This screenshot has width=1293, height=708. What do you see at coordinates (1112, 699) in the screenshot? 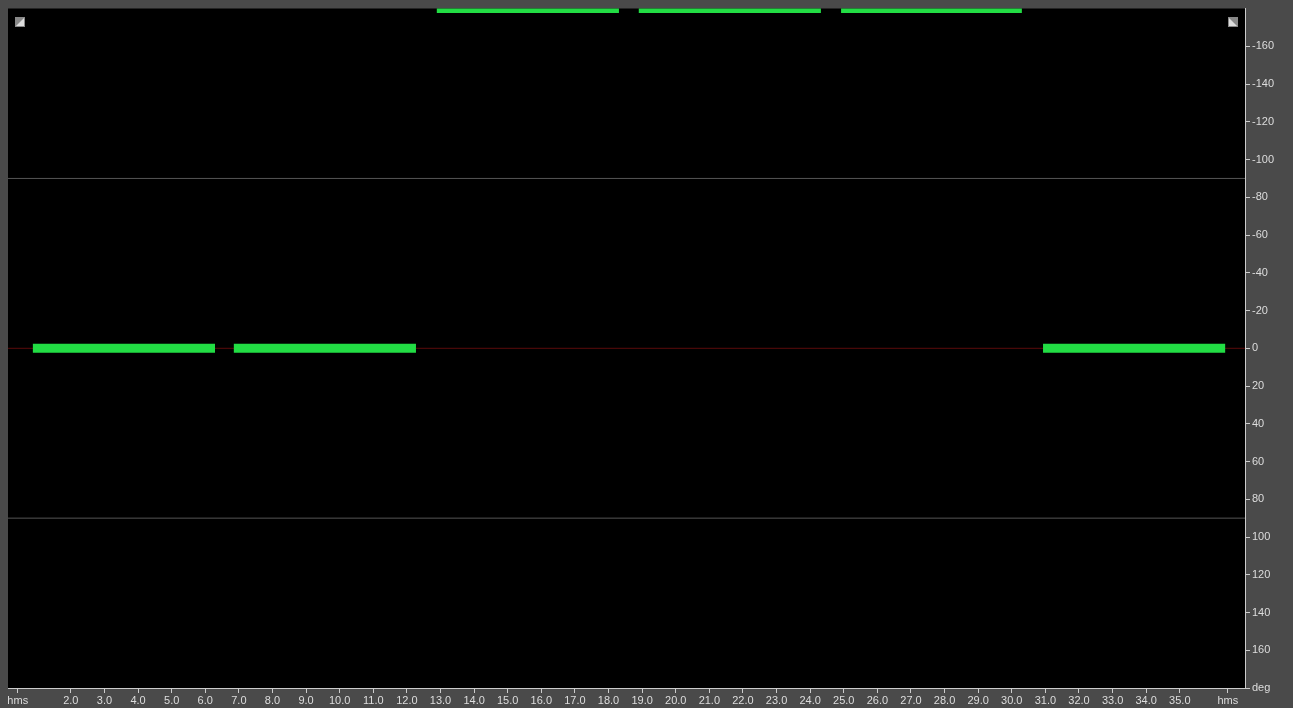
I see `x-tick-label: 33.0` at bounding box center [1112, 699].